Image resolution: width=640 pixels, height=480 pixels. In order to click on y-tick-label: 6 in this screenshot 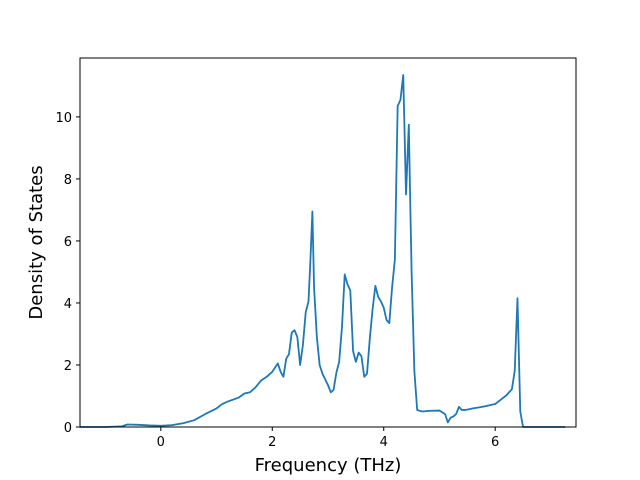, I will do `click(68, 242)`.